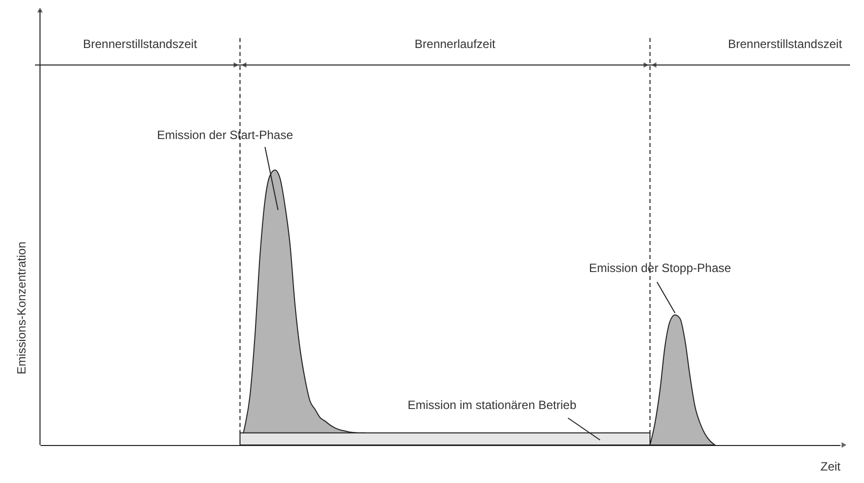 This screenshot has height=483, width=864. What do you see at coordinates (455, 44) in the screenshot?
I see `text: Brennerlaufzeit` at bounding box center [455, 44].